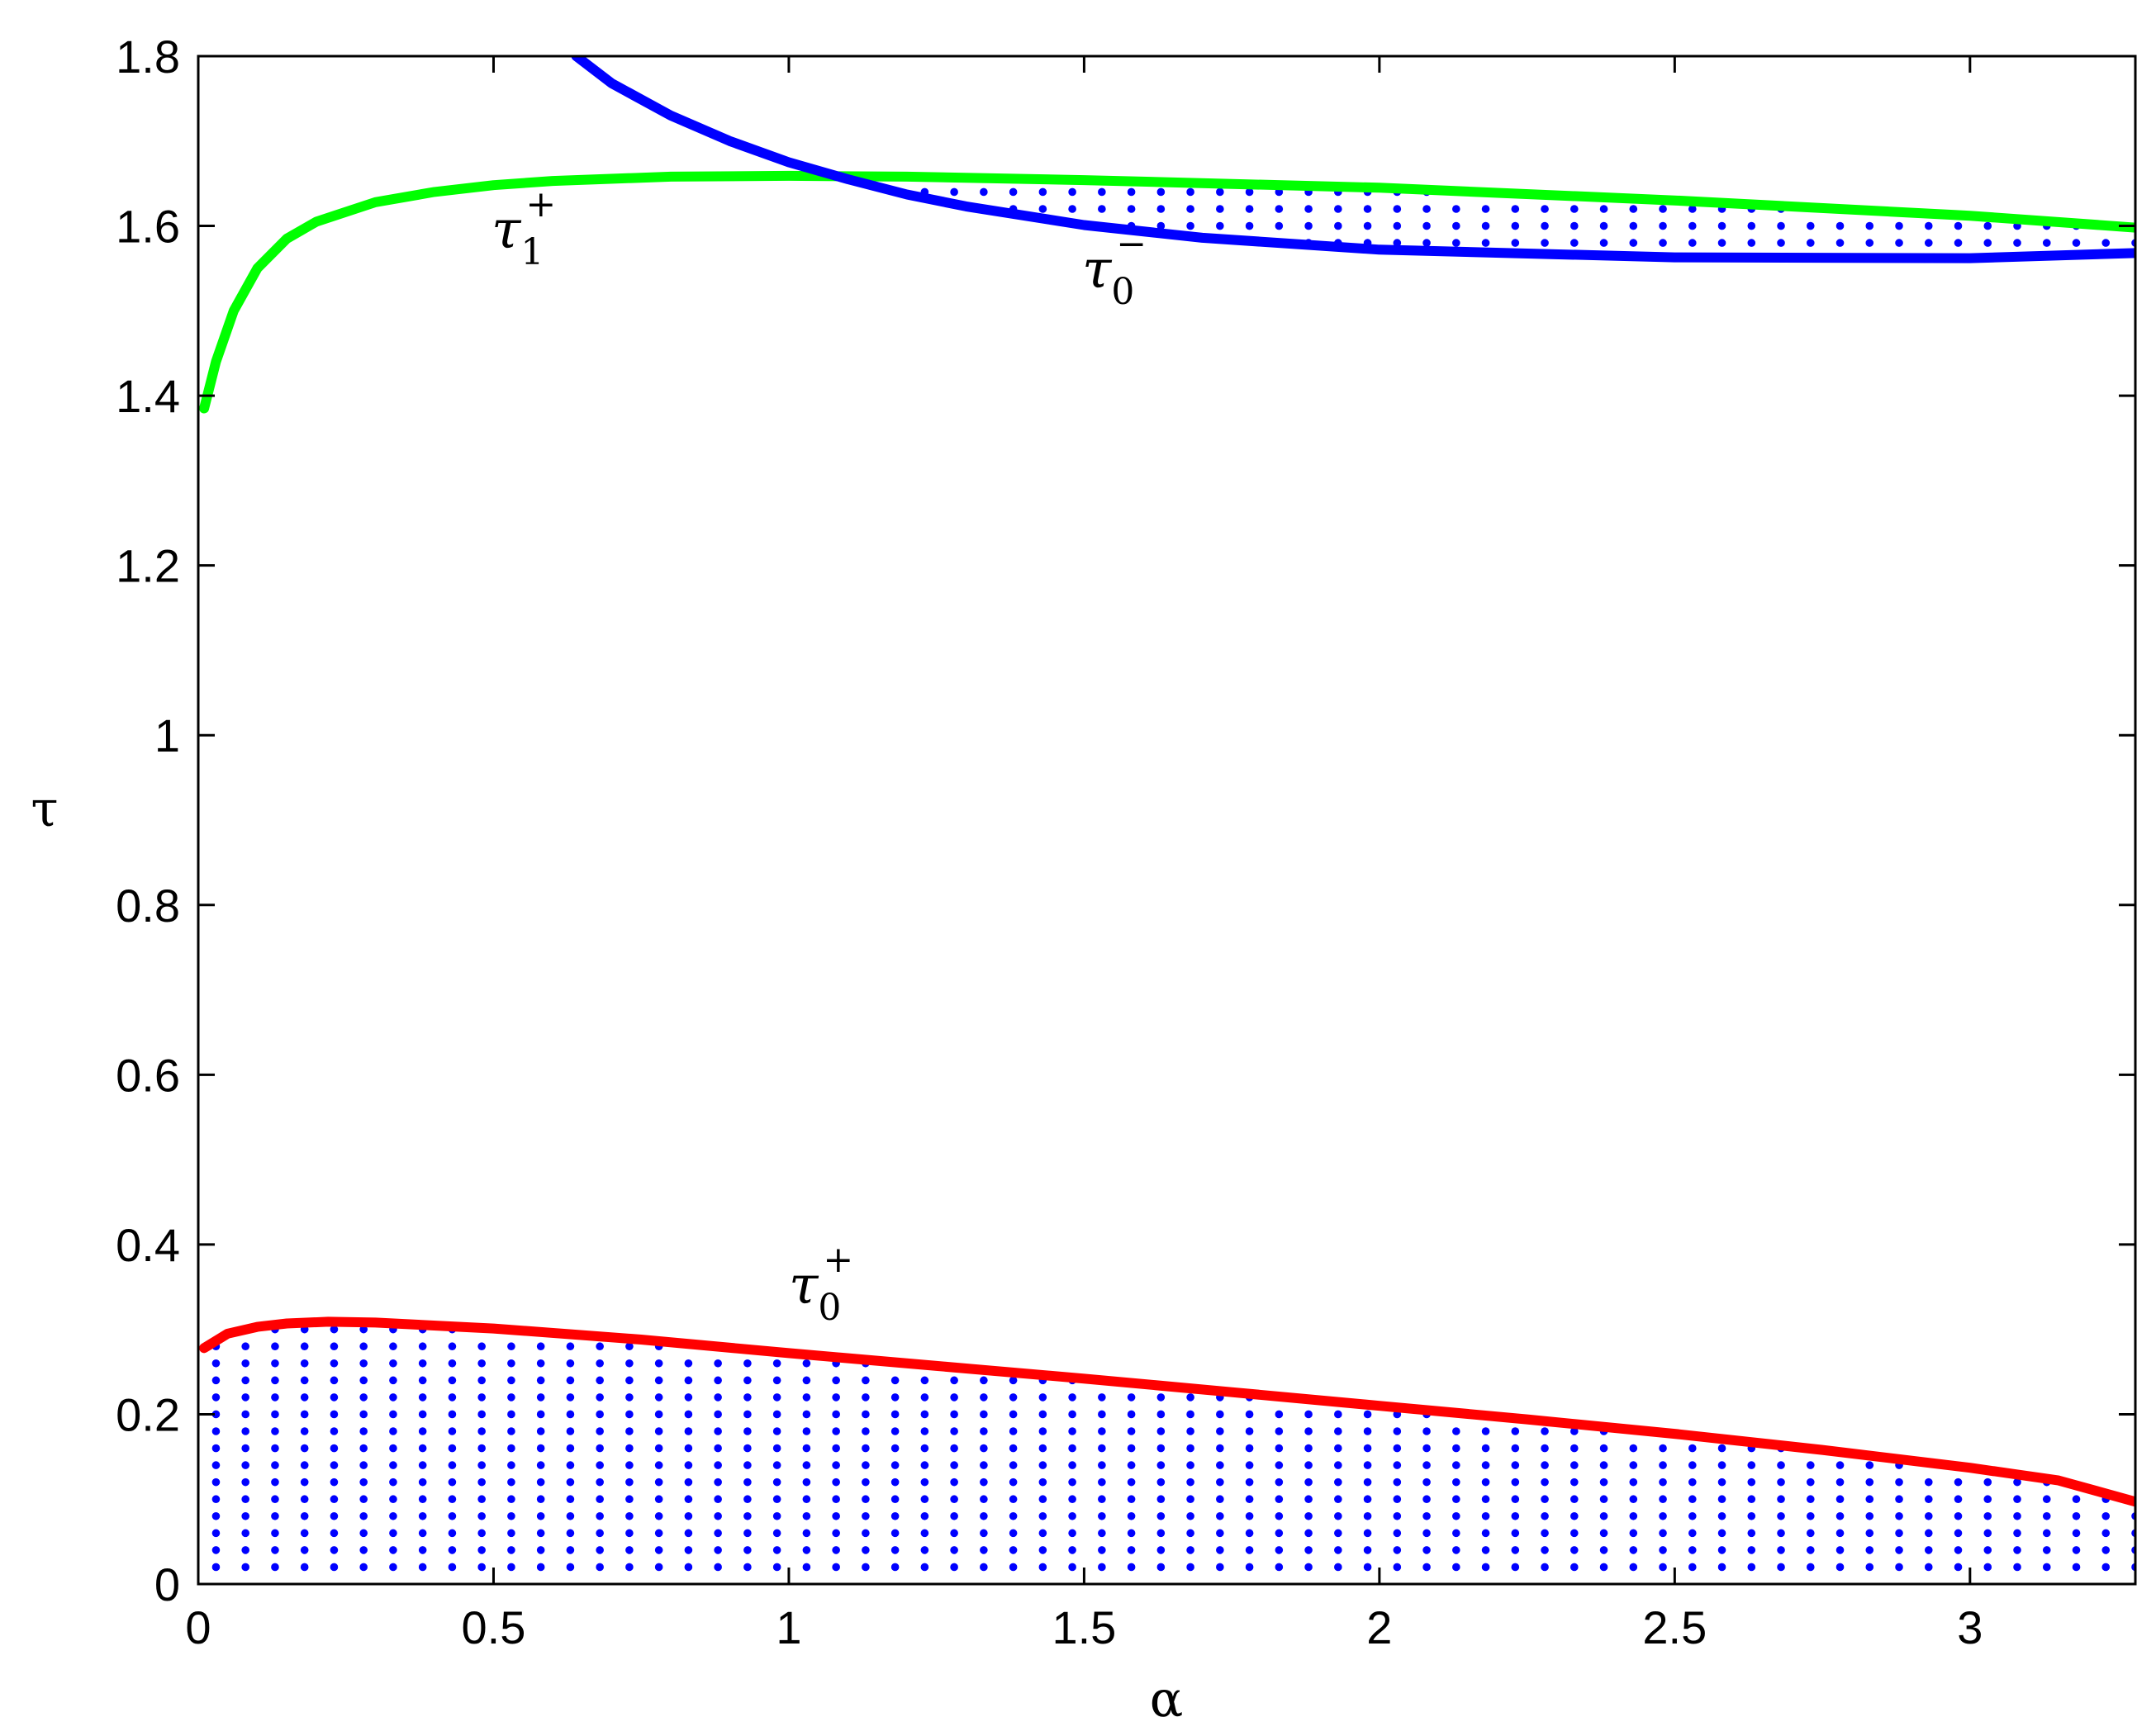 This screenshot has width=2156, height=1736. I want to click on curve-label-tau0-minus: τ0−, so click(1115, 268).